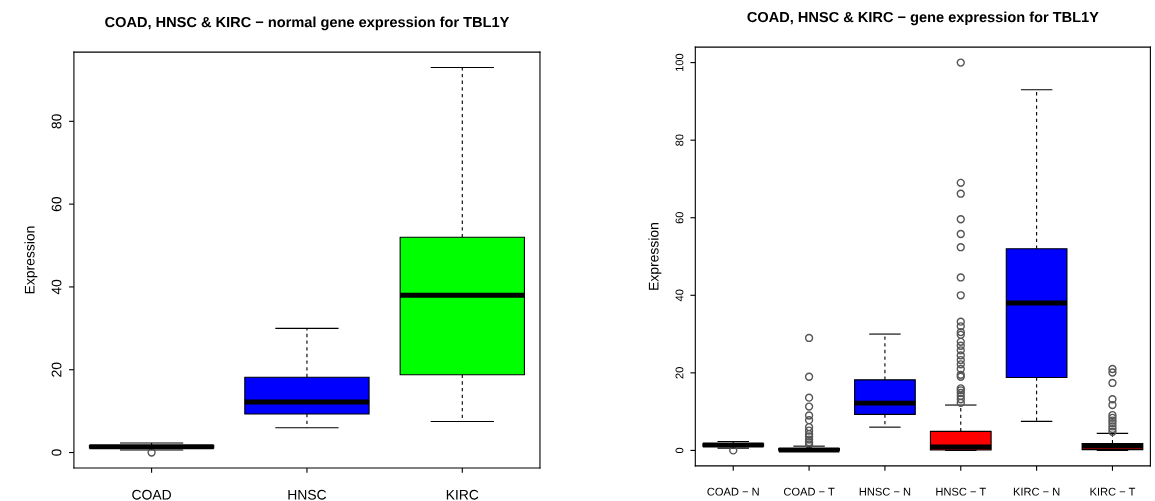  I want to click on x-tick-label: KIRC − N, so click(1036, 491).